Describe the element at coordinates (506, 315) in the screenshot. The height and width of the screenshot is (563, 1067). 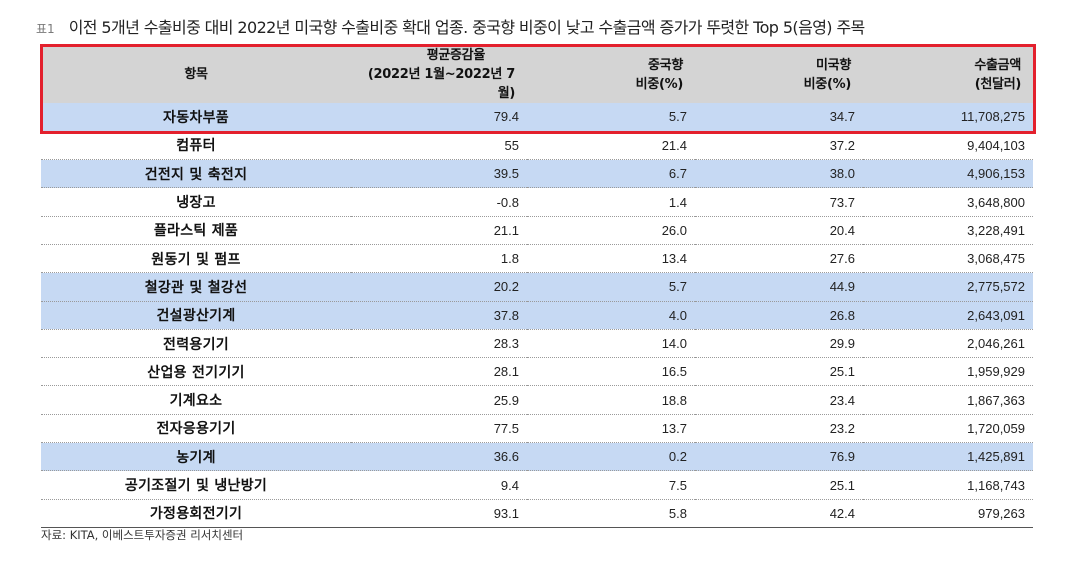
I see `row-growth: 37.8` at that location.